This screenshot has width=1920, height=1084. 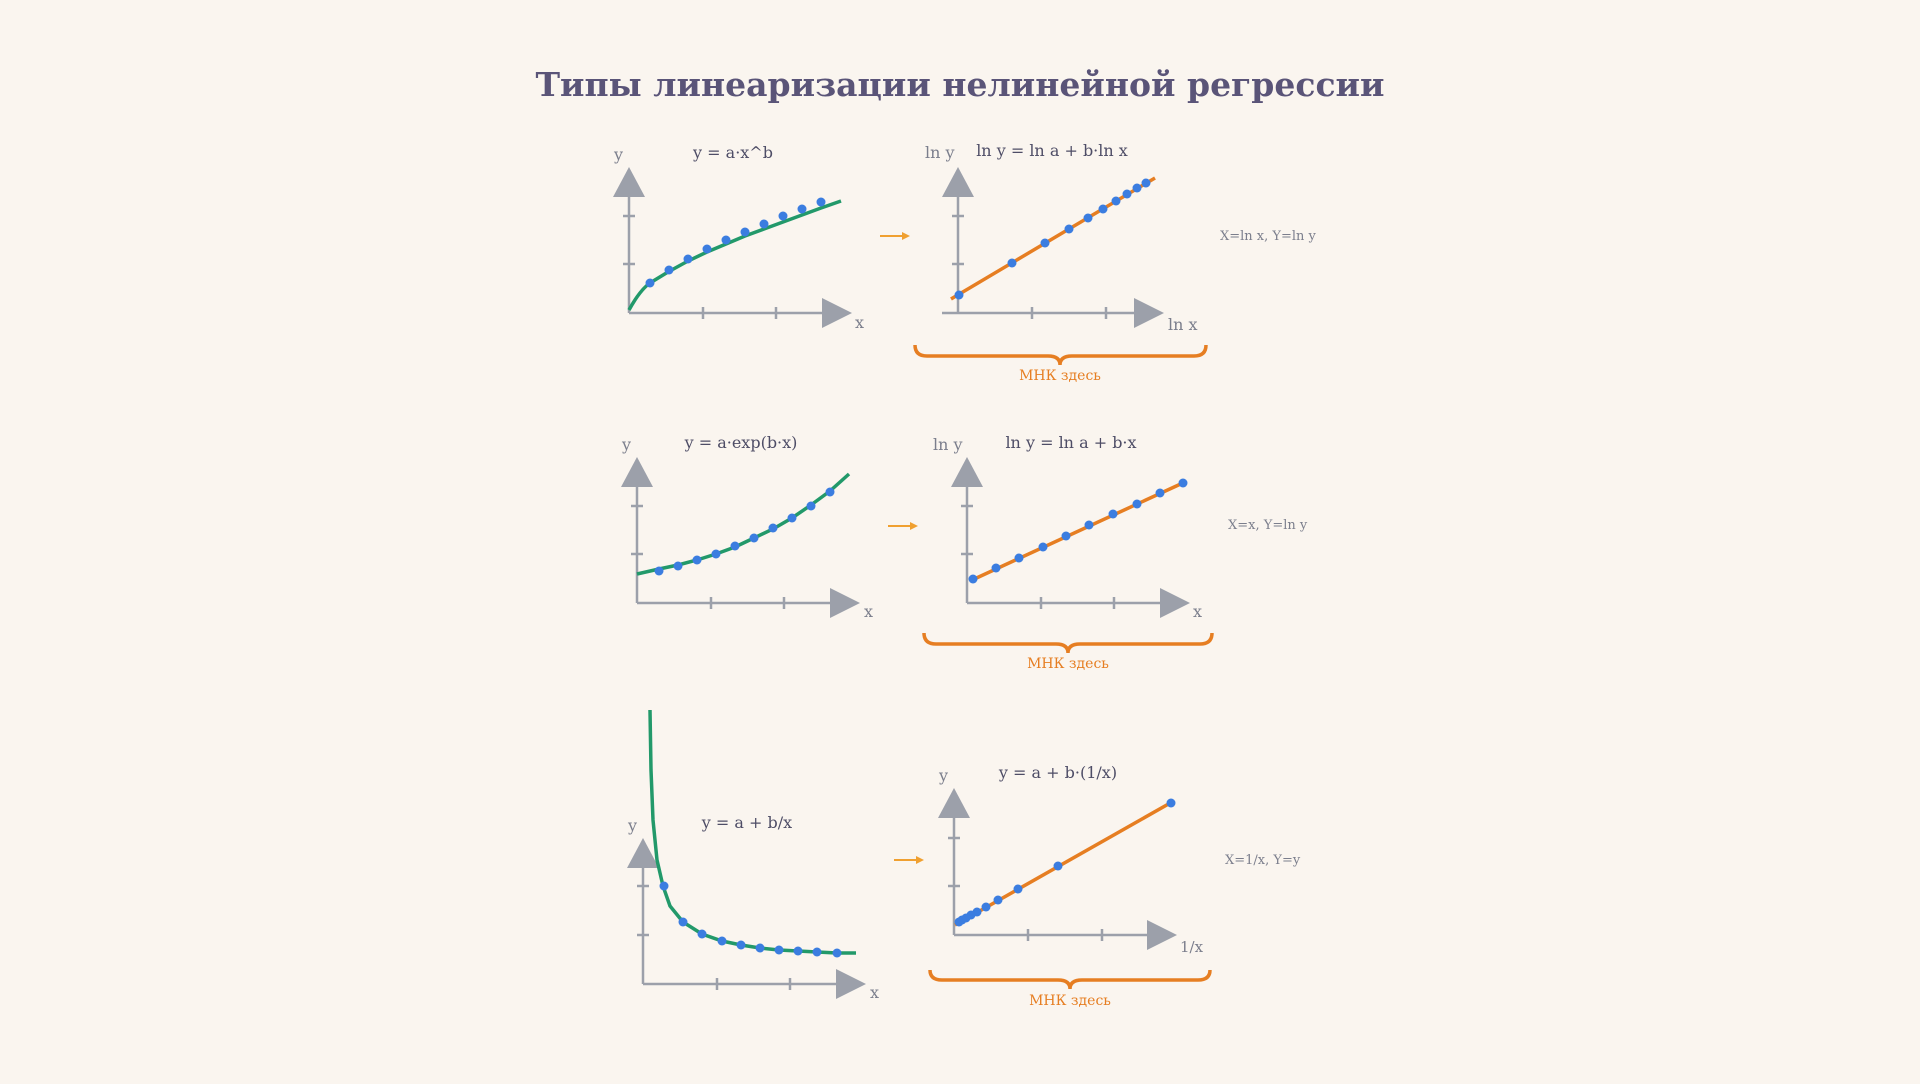 I want to click on row-hyperbolic: x y y = a + b/x, so click(x=964, y=859).